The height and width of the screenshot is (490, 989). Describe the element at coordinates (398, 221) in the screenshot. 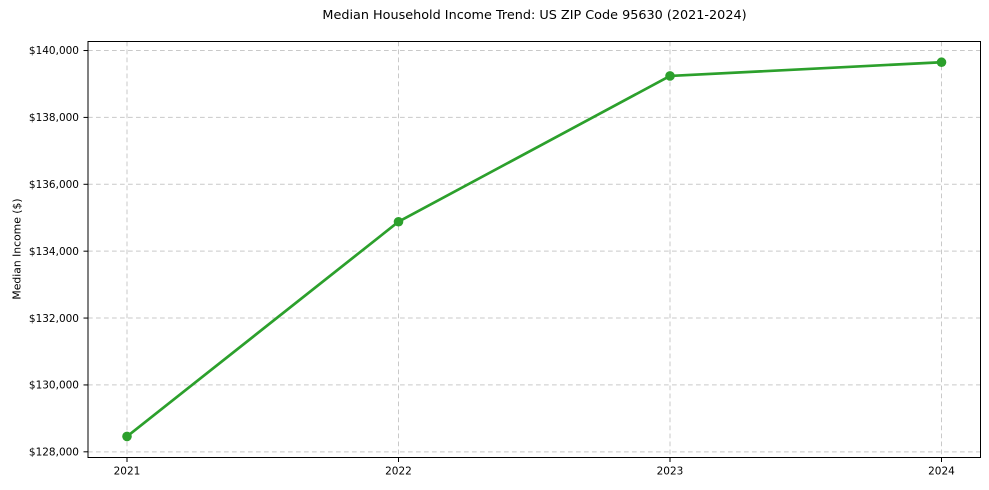

I see `data-point-2022` at that location.